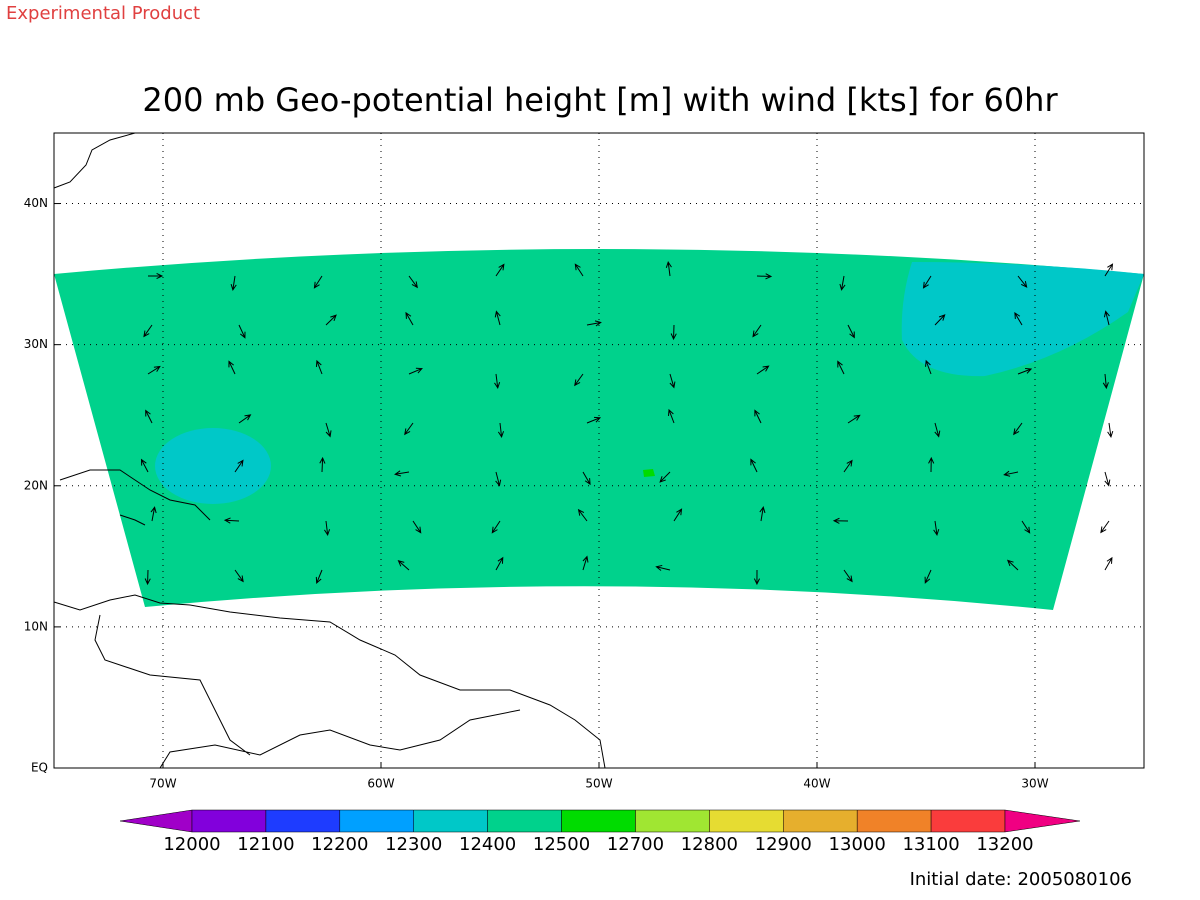  Describe the element at coordinates (635, 844) in the screenshot. I see `colorbar-label: 12700` at that location.